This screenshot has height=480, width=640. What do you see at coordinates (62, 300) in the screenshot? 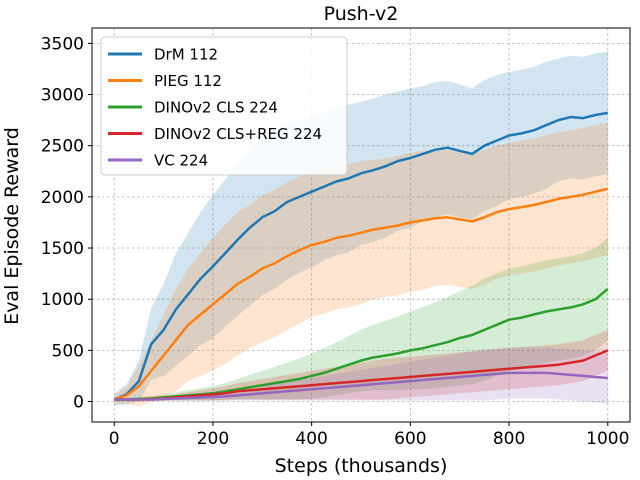
I see `y-tick-label: 1000` at bounding box center [62, 300].